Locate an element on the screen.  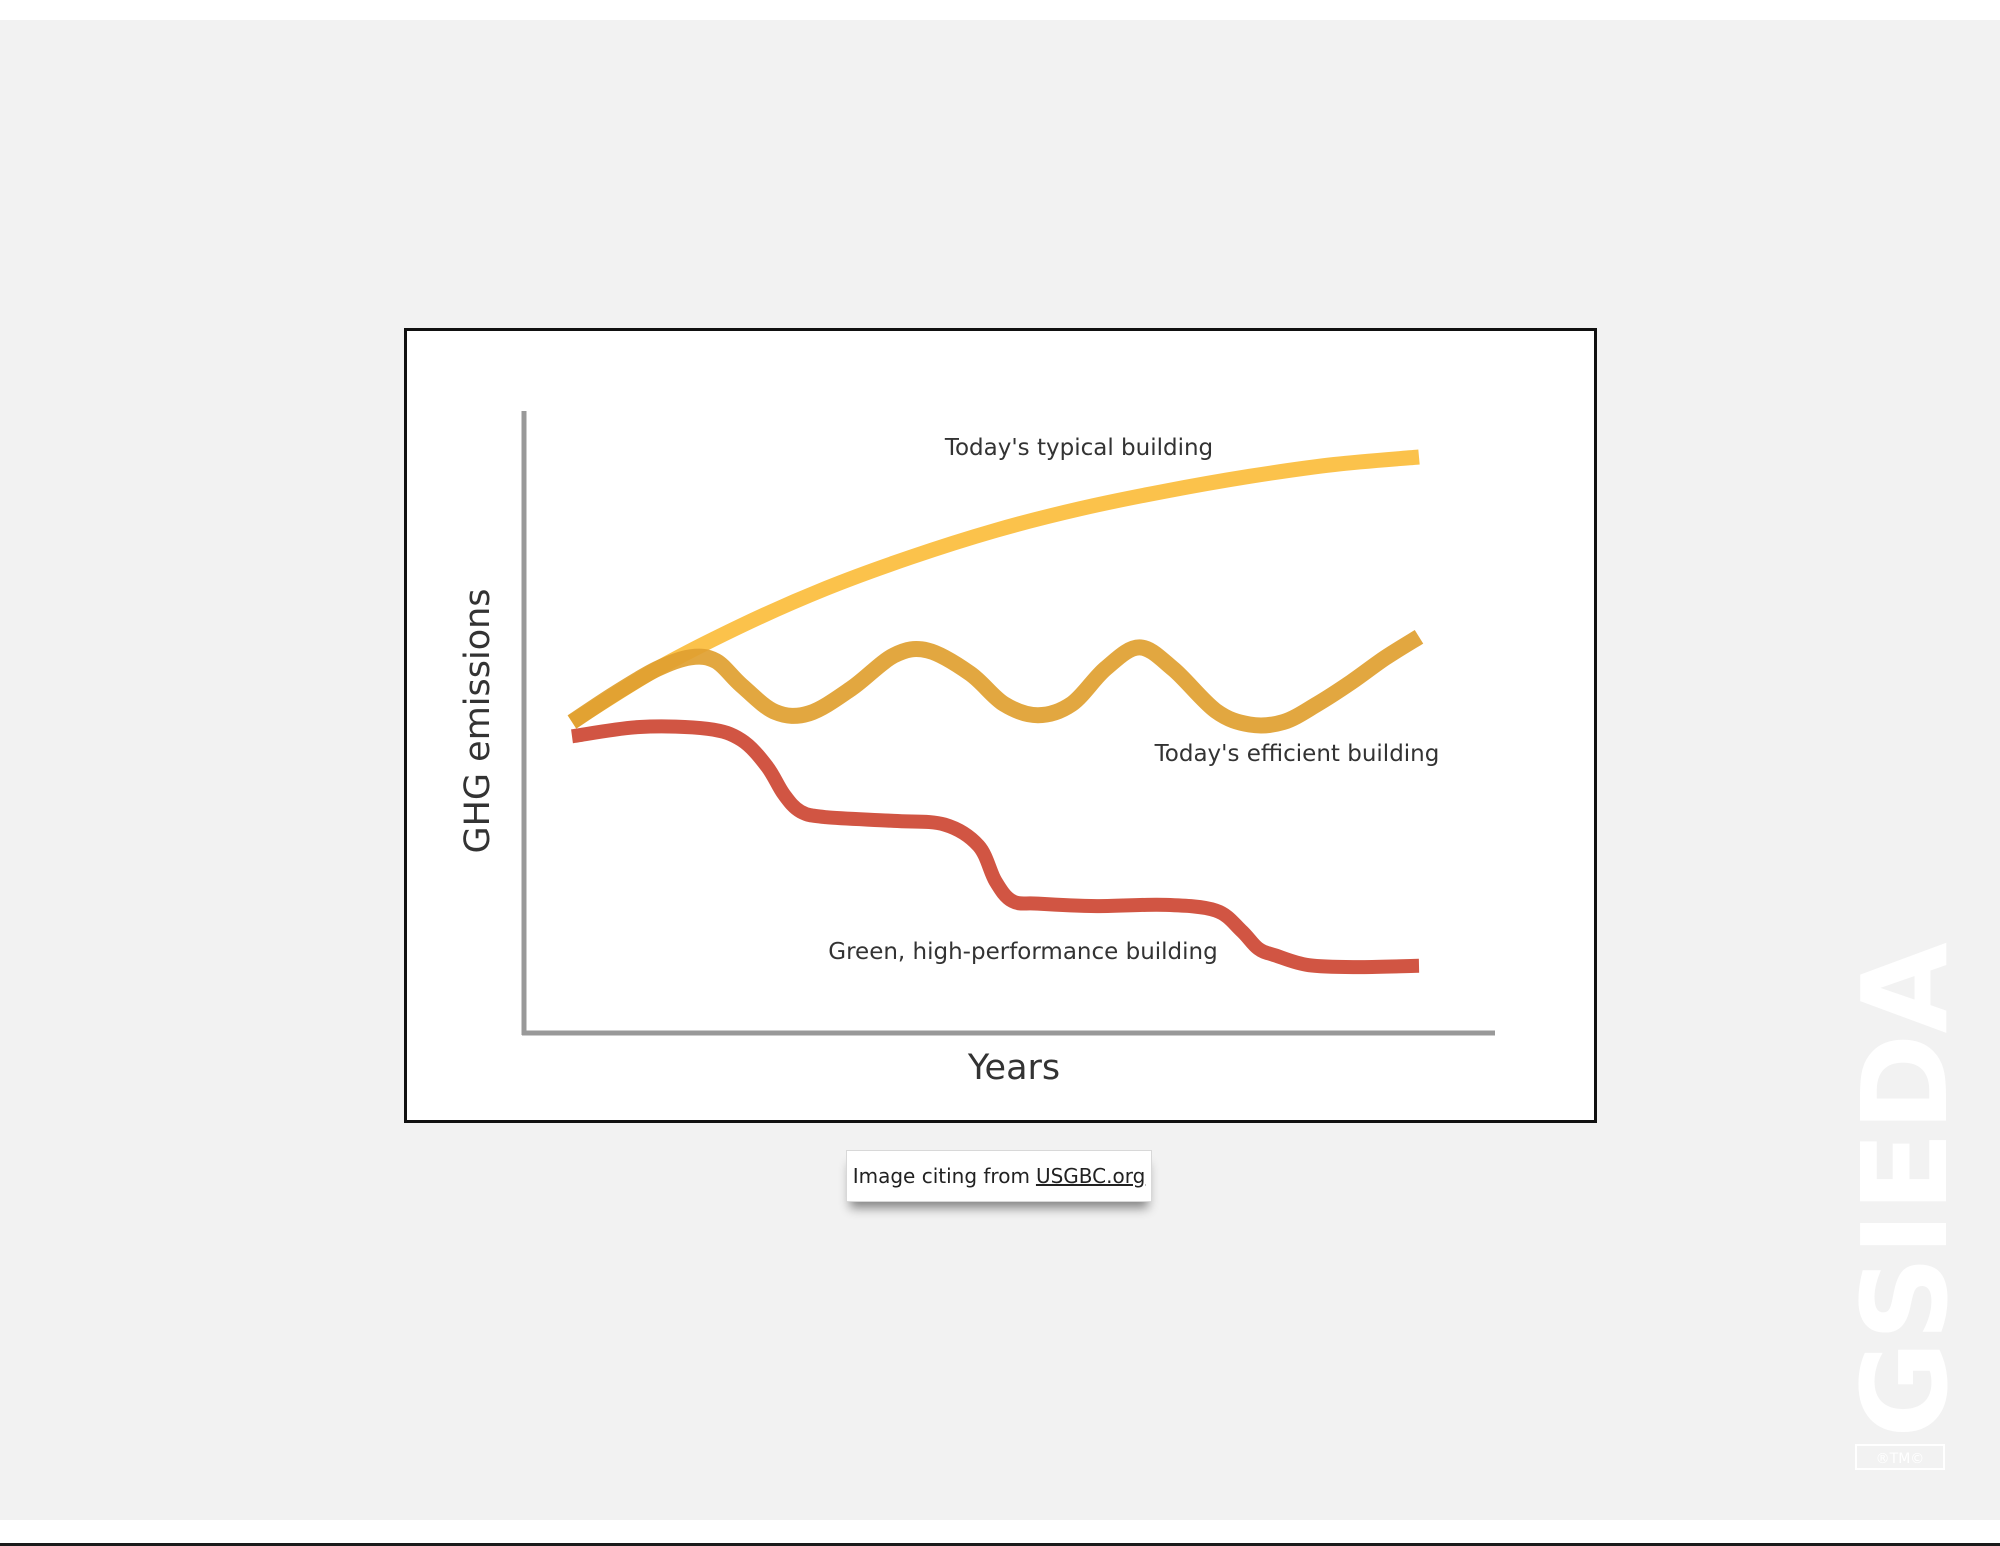
series-layer is located at coordinates (995, 712).